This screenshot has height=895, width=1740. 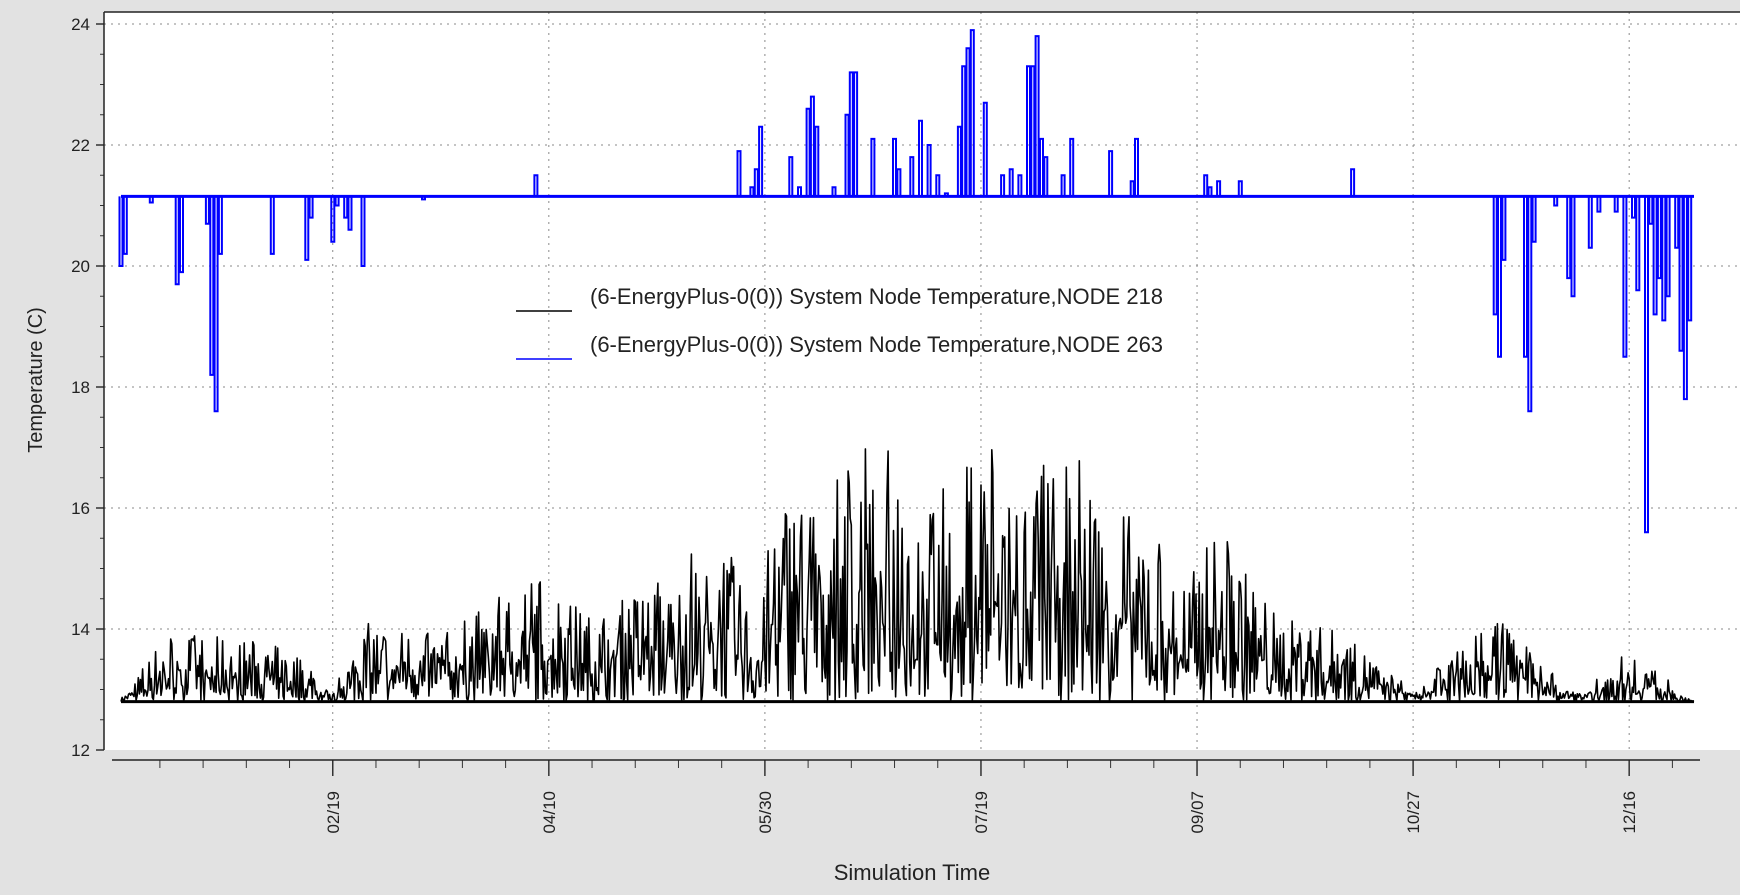 What do you see at coordinates (1197, 812) in the screenshot?
I see `x-tick-label: 09/07` at bounding box center [1197, 812].